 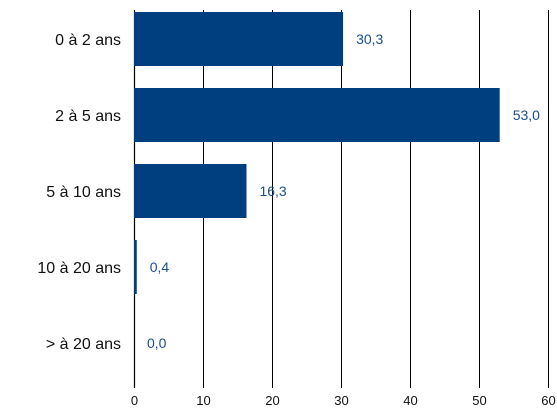 What do you see at coordinates (272, 191) in the screenshot?
I see `value-label: 16,3` at bounding box center [272, 191].